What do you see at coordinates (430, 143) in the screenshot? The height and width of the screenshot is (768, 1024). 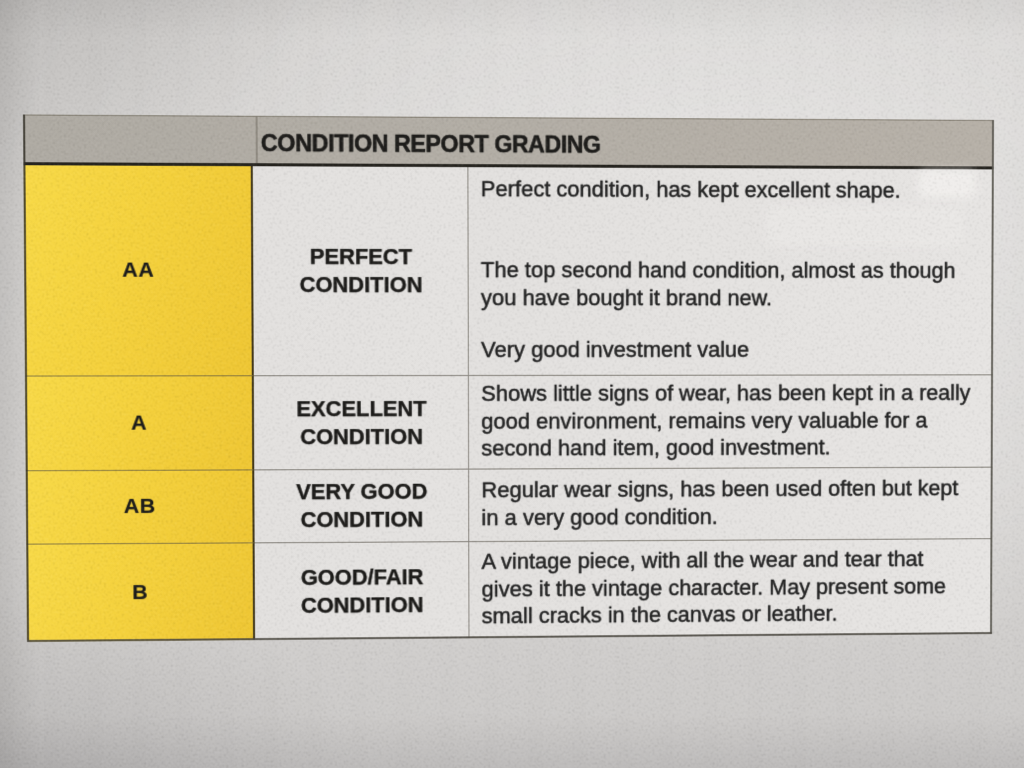 I see `table-title: CONDITION REPORT GRADING` at bounding box center [430, 143].